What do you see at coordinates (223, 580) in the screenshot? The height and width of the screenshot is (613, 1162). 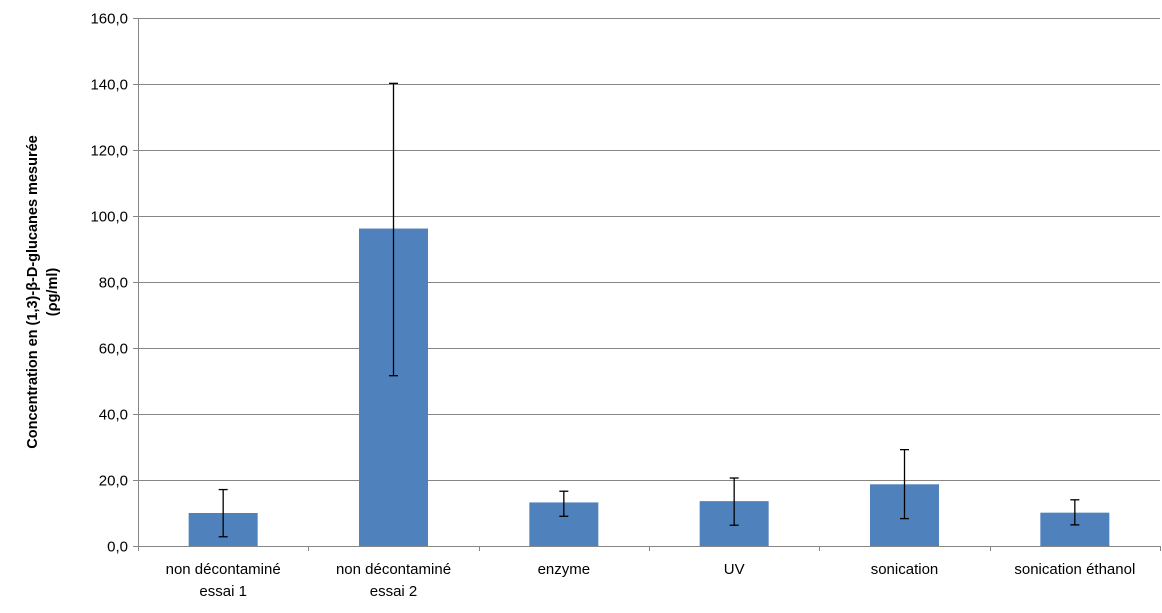 I see `x-category-label: non décontaminé essai 1` at bounding box center [223, 580].